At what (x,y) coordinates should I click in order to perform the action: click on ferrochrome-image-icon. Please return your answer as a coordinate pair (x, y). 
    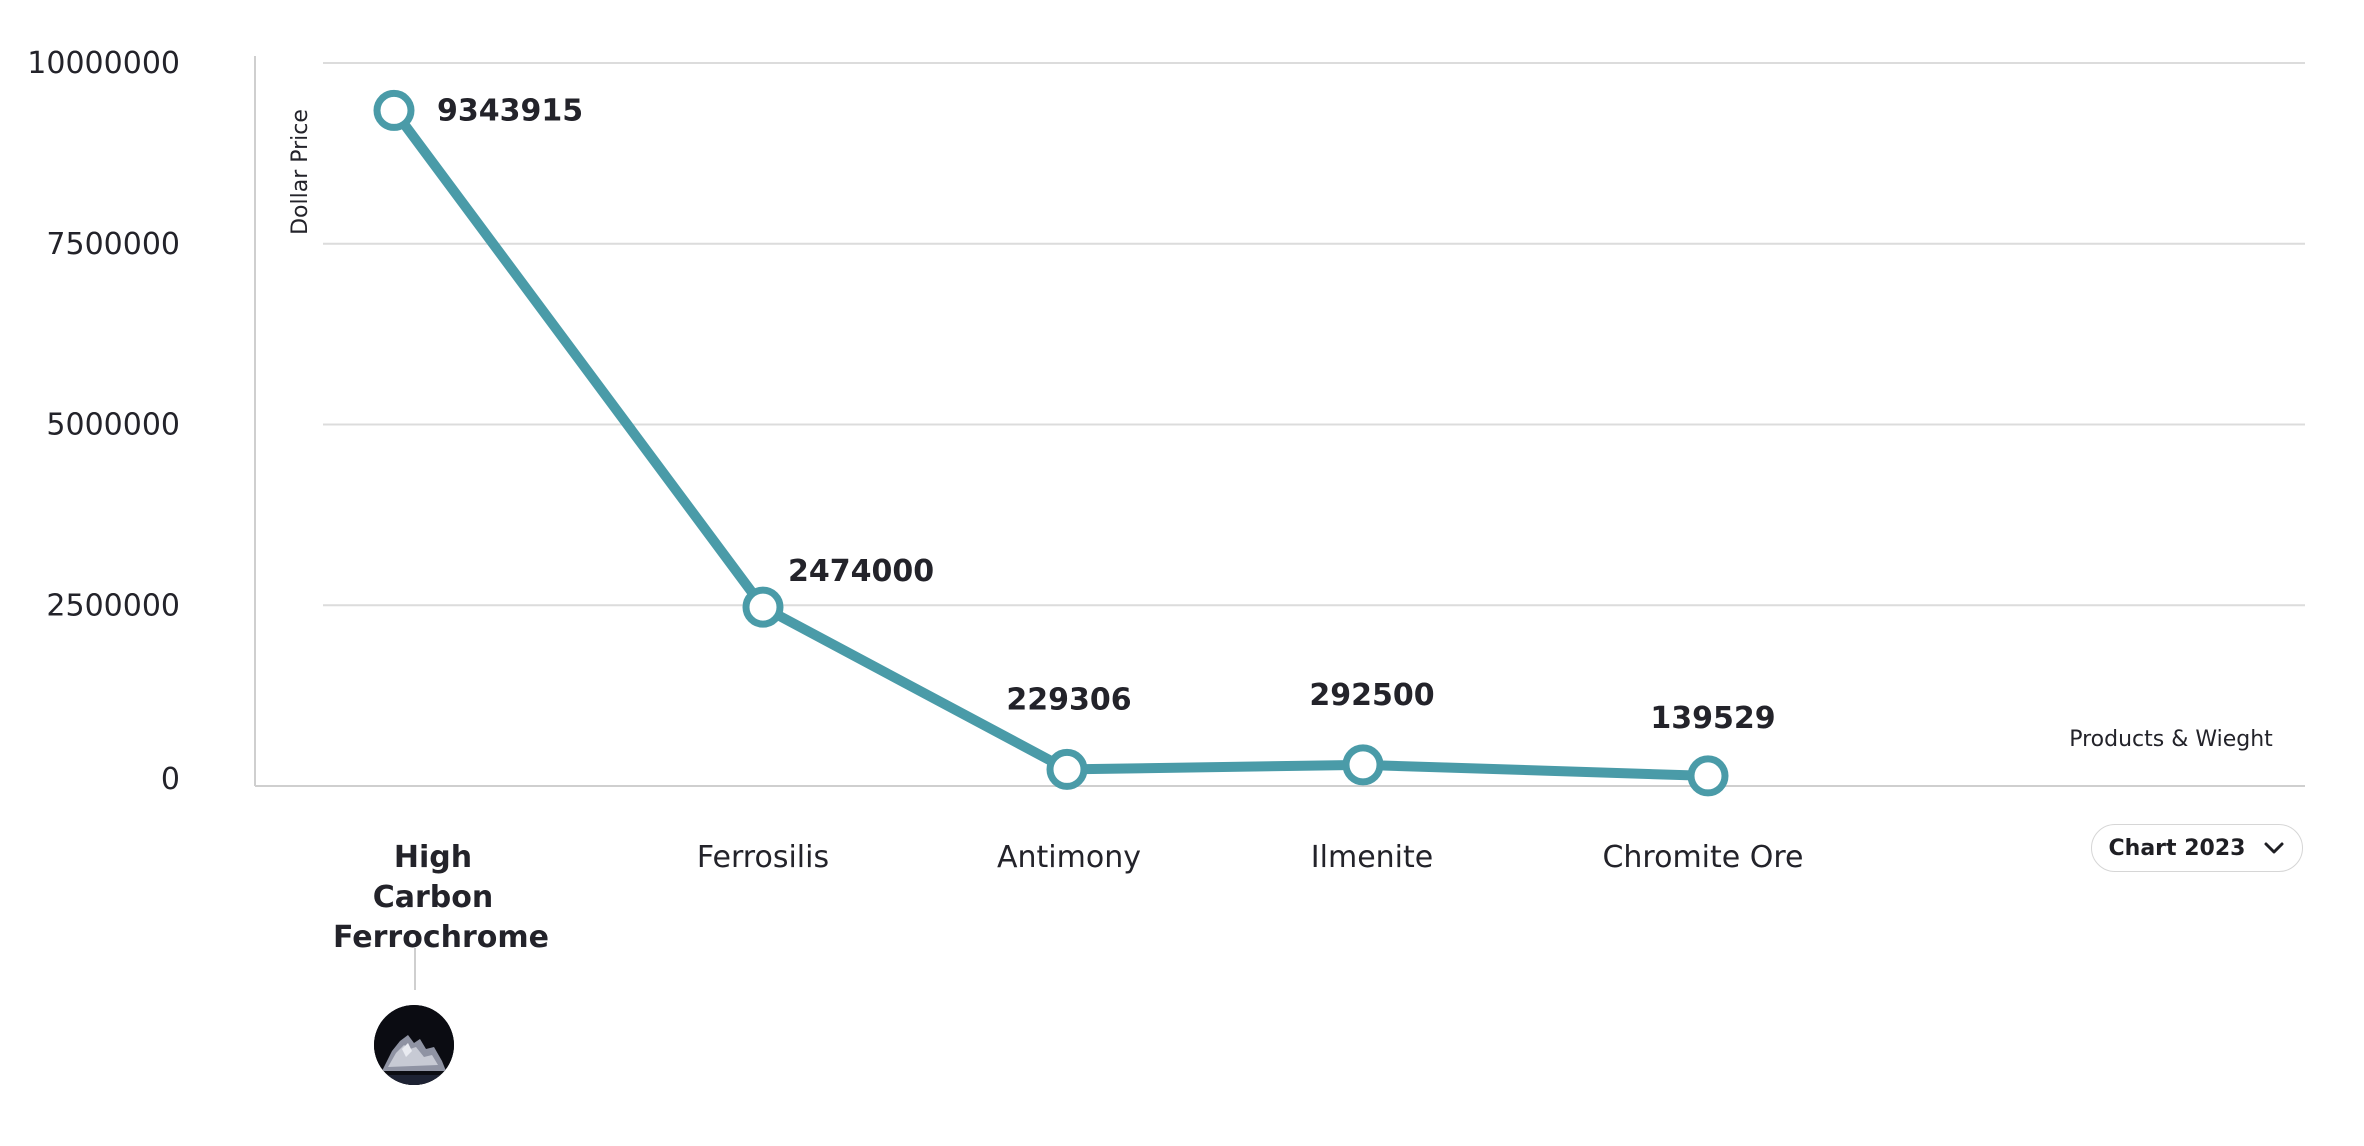
    Looking at the image, I should click on (414, 1045).